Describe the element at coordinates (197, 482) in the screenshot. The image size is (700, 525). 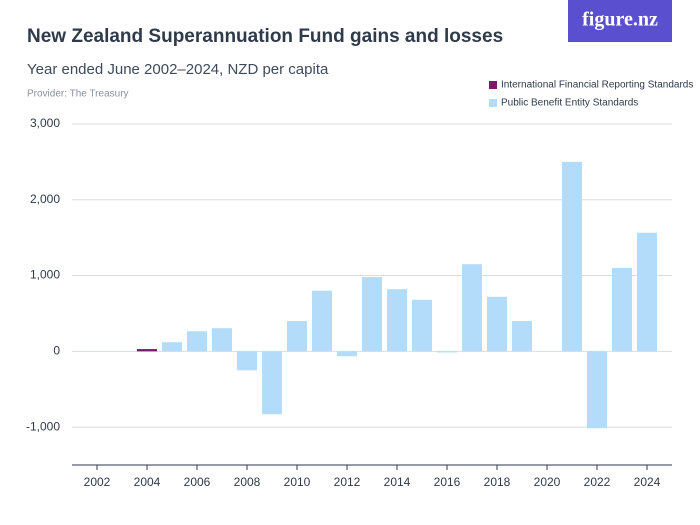
I see `x-tick-label: 2006` at that location.